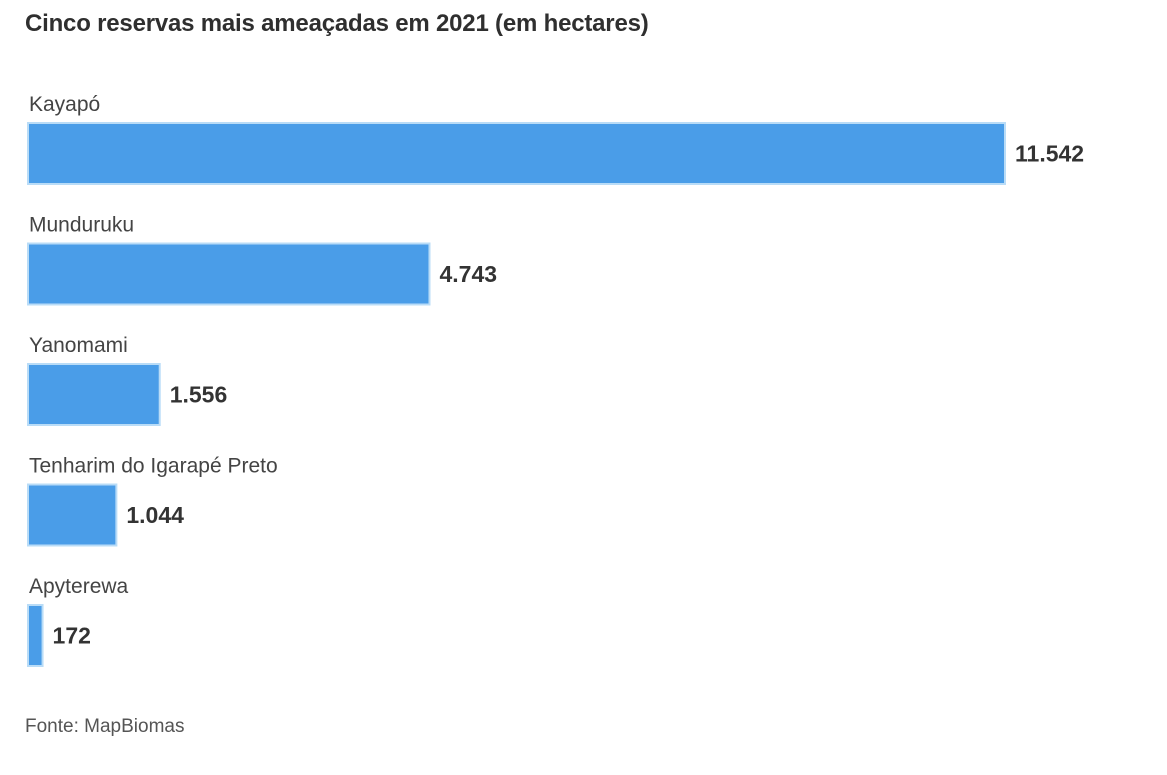 This screenshot has width=1167, height=775. Describe the element at coordinates (64, 104) in the screenshot. I see `category-label: Kayapó` at that location.